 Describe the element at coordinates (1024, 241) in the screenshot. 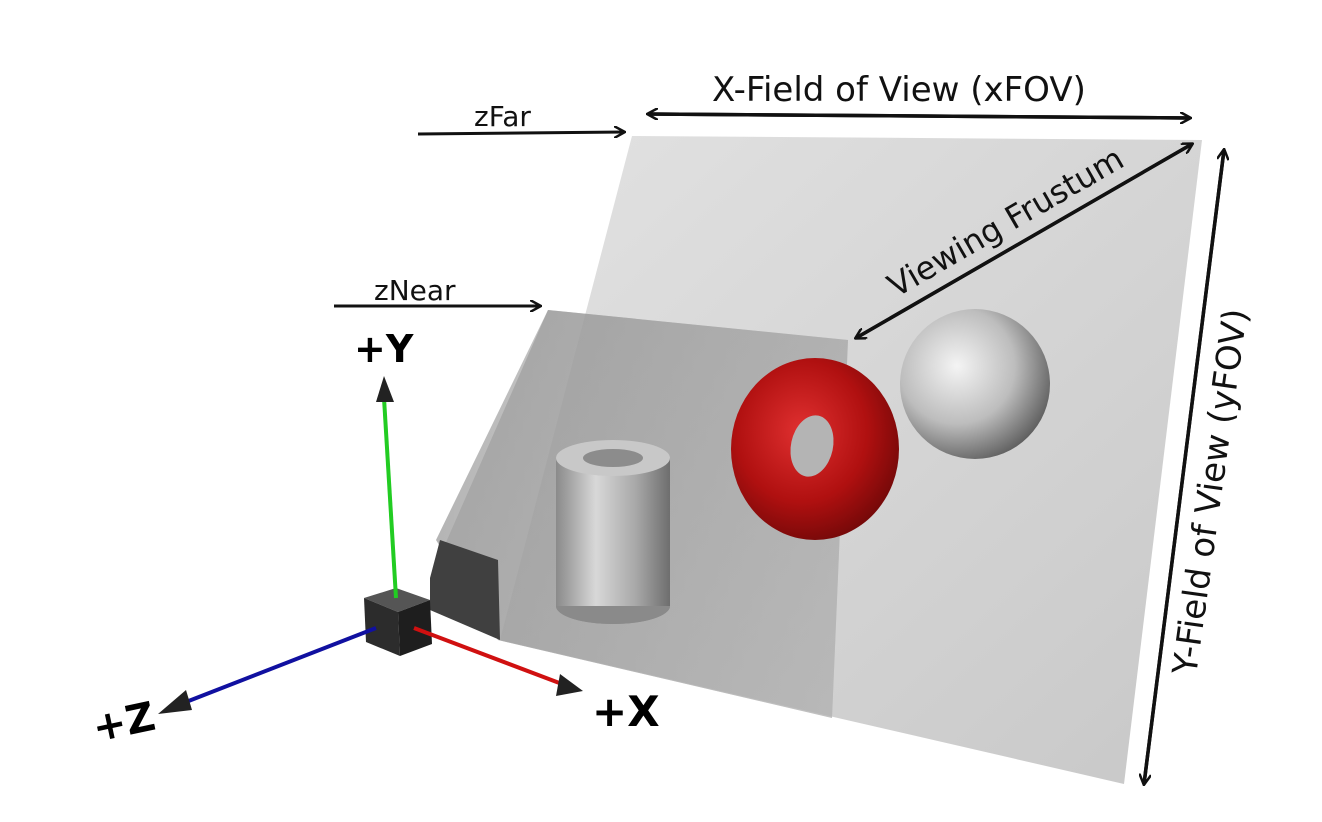

I see `viewing-frustum-arrow` at that location.